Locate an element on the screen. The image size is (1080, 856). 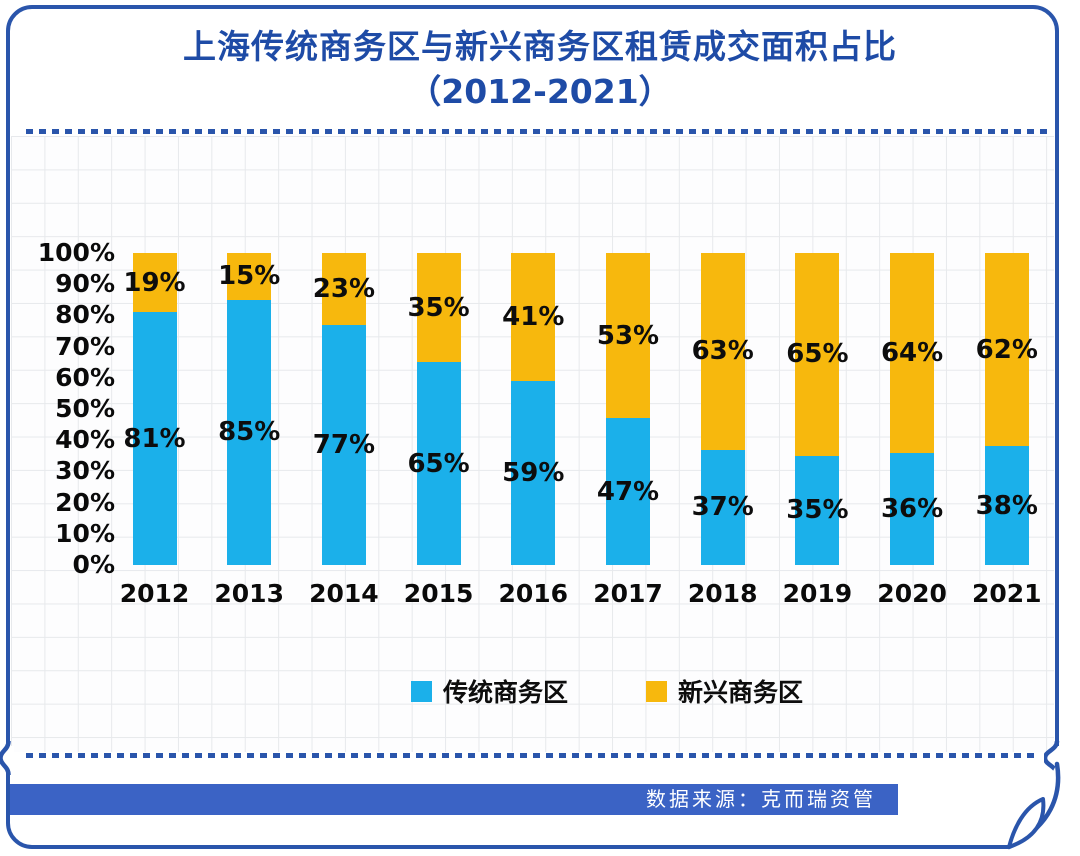
x-axis-tick-label: 2015 is located at coordinates (438, 593).